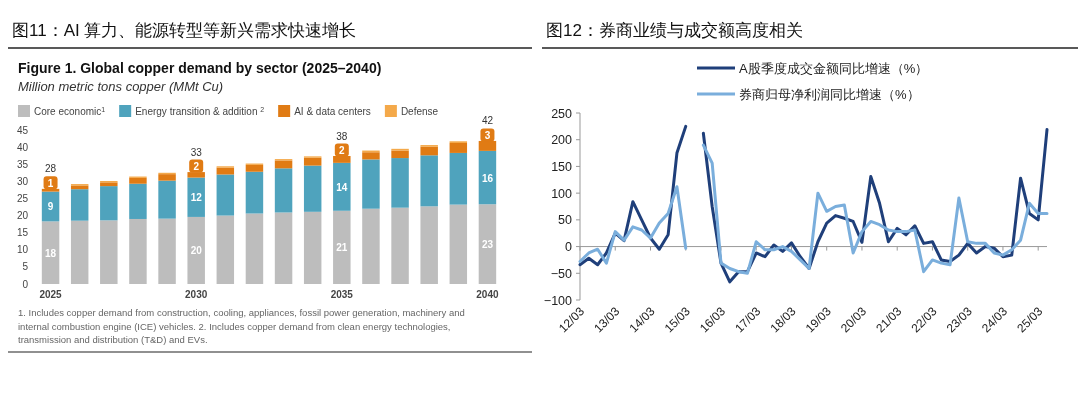  What do you see at coordinates (558, 300) in the screenshot?
I see `y-tick-label: −100` at bounding box center [558, 300].